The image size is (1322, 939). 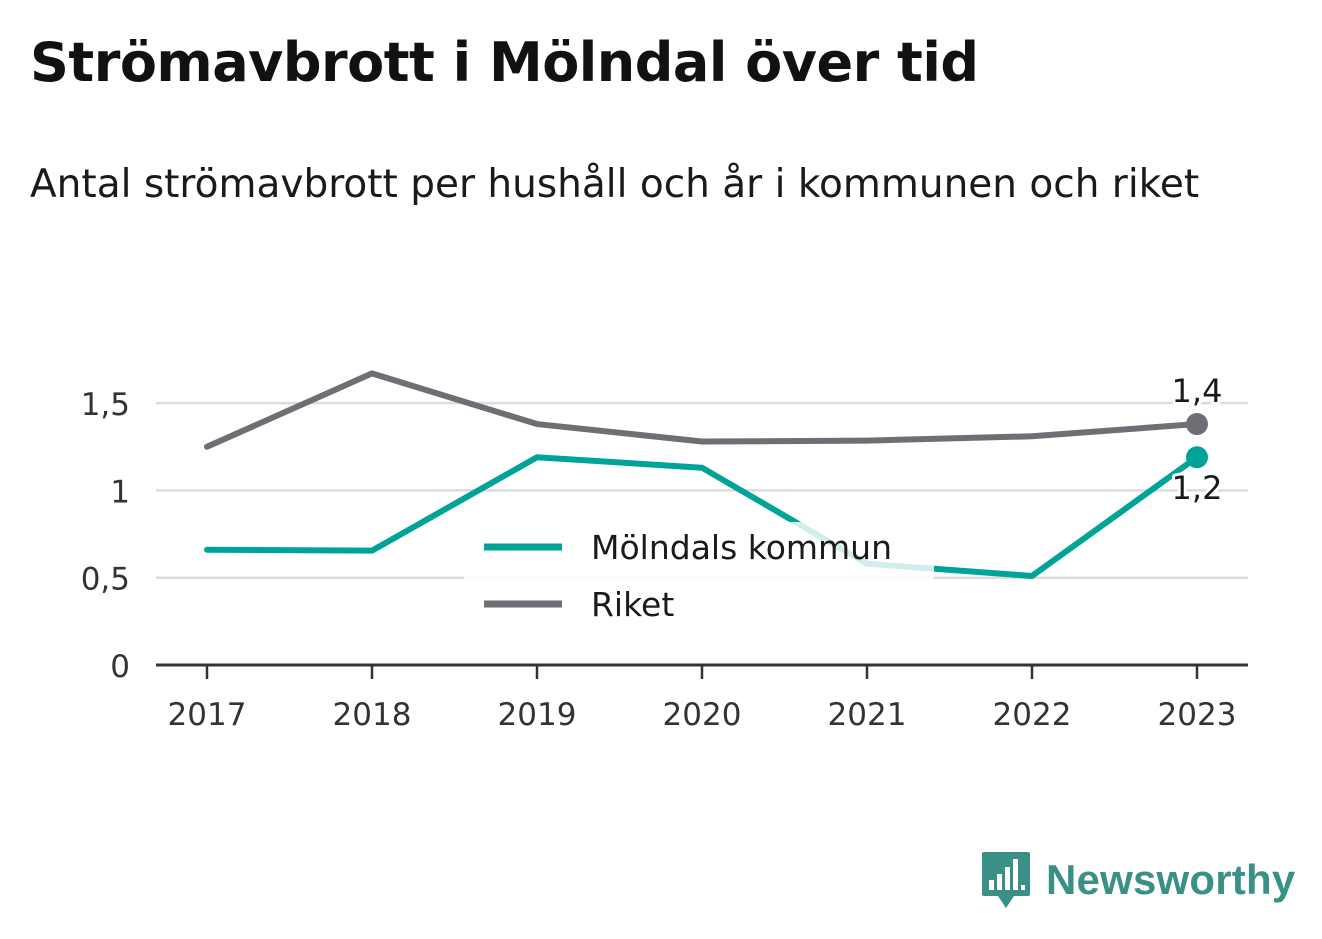 What do you see at coordinates (1197, 391) in the screenshot?
I see `end-value-label: 1,4` at bounding box center [1197, 391].